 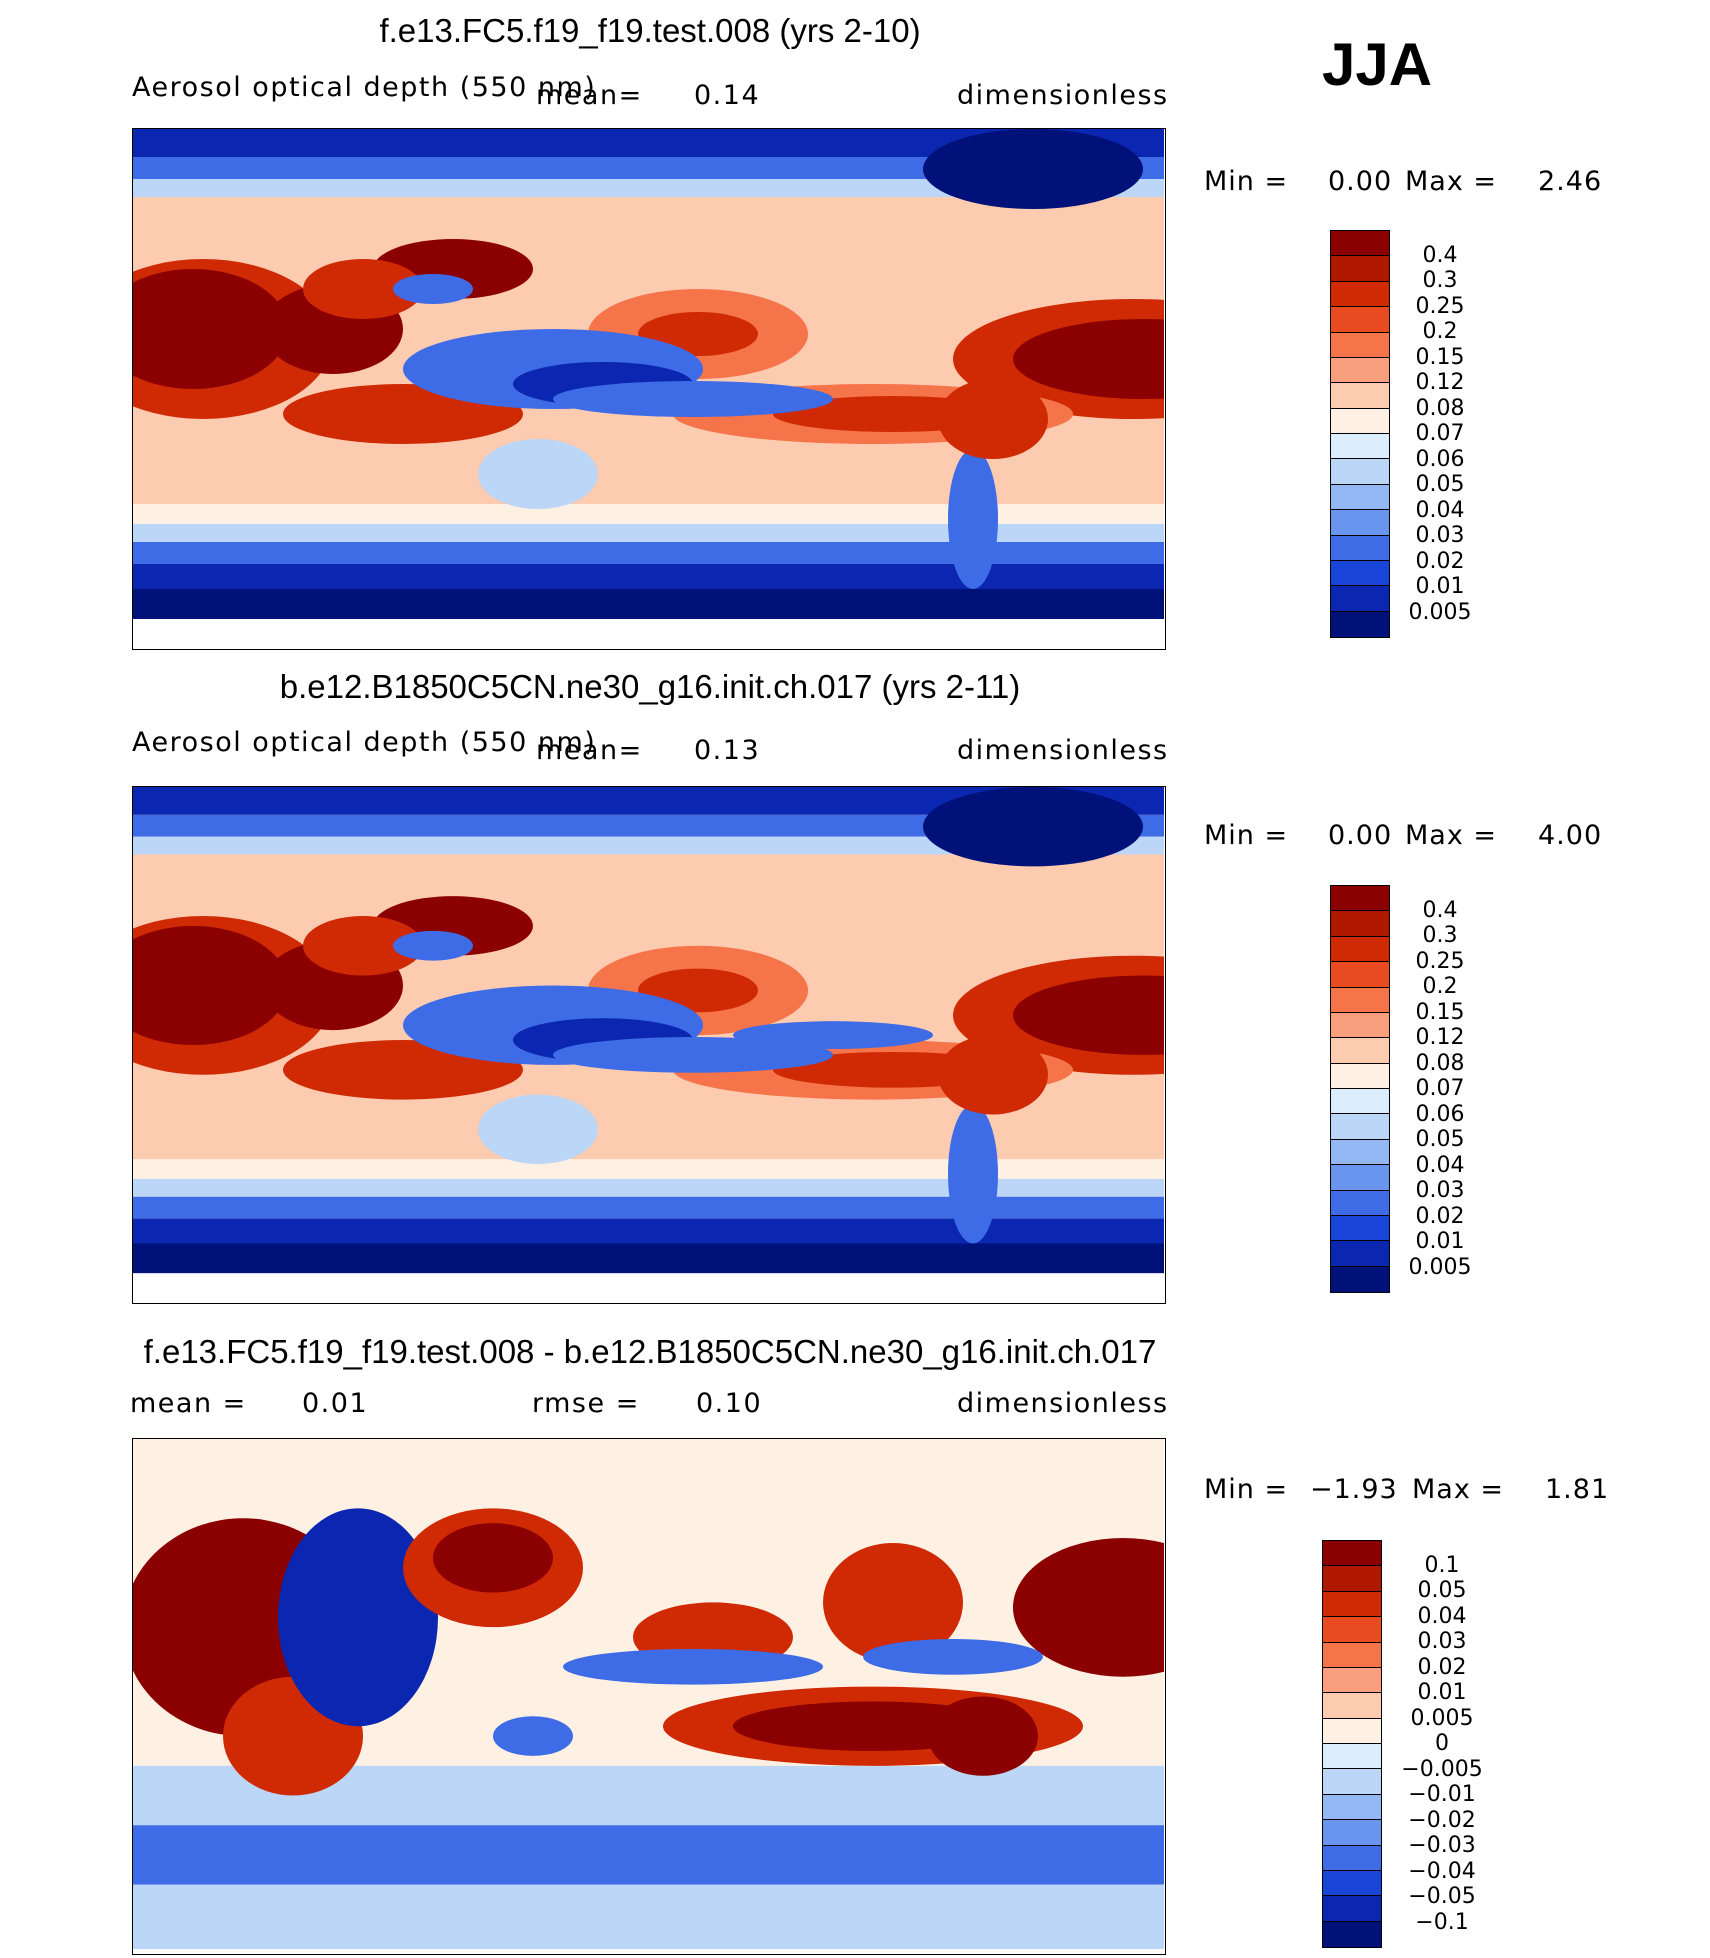 I want to click on india-region, so click(x=363, y=945).